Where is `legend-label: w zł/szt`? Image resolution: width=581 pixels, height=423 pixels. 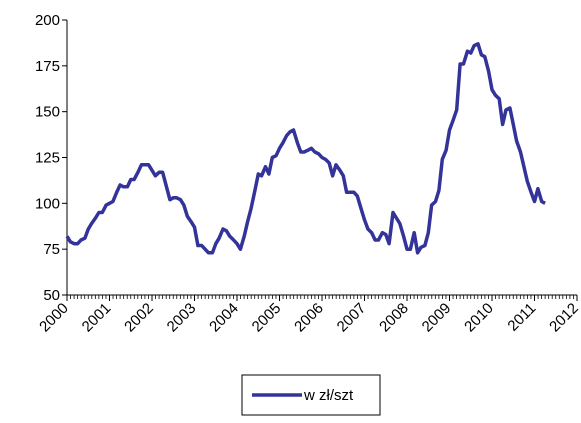
legend-label: w zł/szt is located at coordinates (328, 395).